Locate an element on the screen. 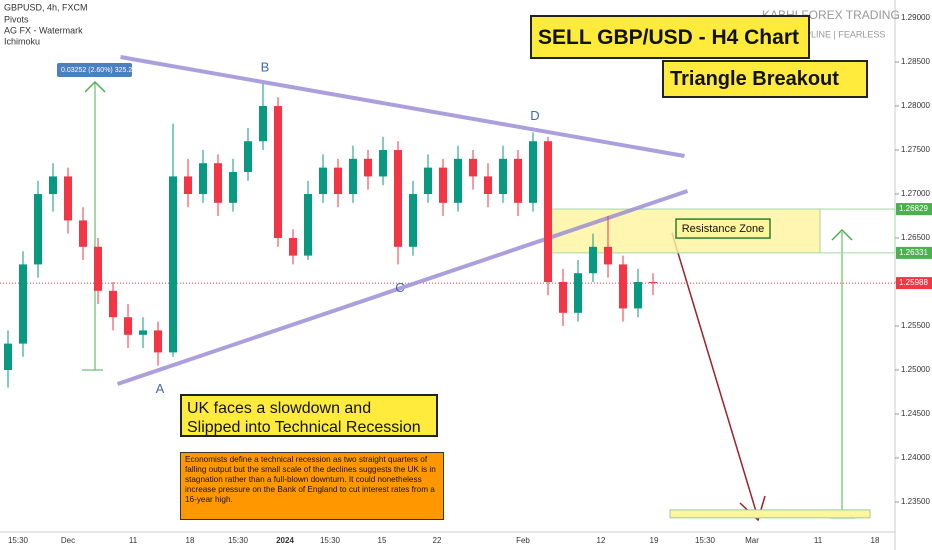  x-tick-label: 2024 is located at coordinates (285, 540).